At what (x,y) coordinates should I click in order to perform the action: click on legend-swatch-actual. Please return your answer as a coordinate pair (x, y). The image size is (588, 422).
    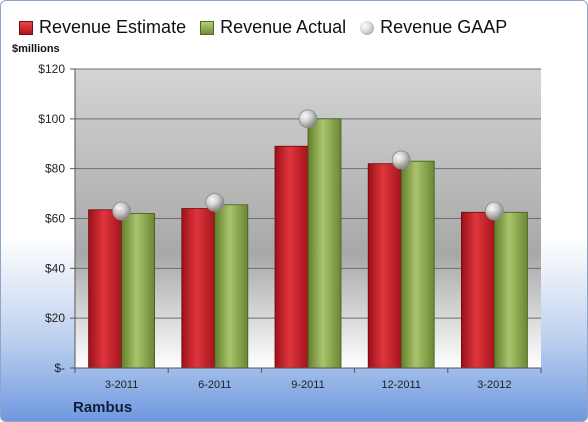
    Looking at the image, I should click on (207, 27).